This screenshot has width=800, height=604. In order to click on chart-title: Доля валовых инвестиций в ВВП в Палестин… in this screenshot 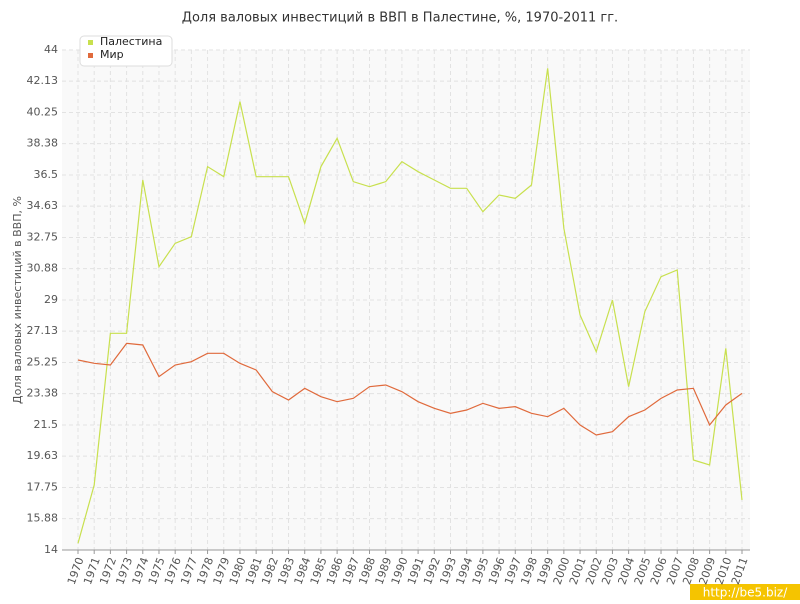, I will do `click(400, 18)`.